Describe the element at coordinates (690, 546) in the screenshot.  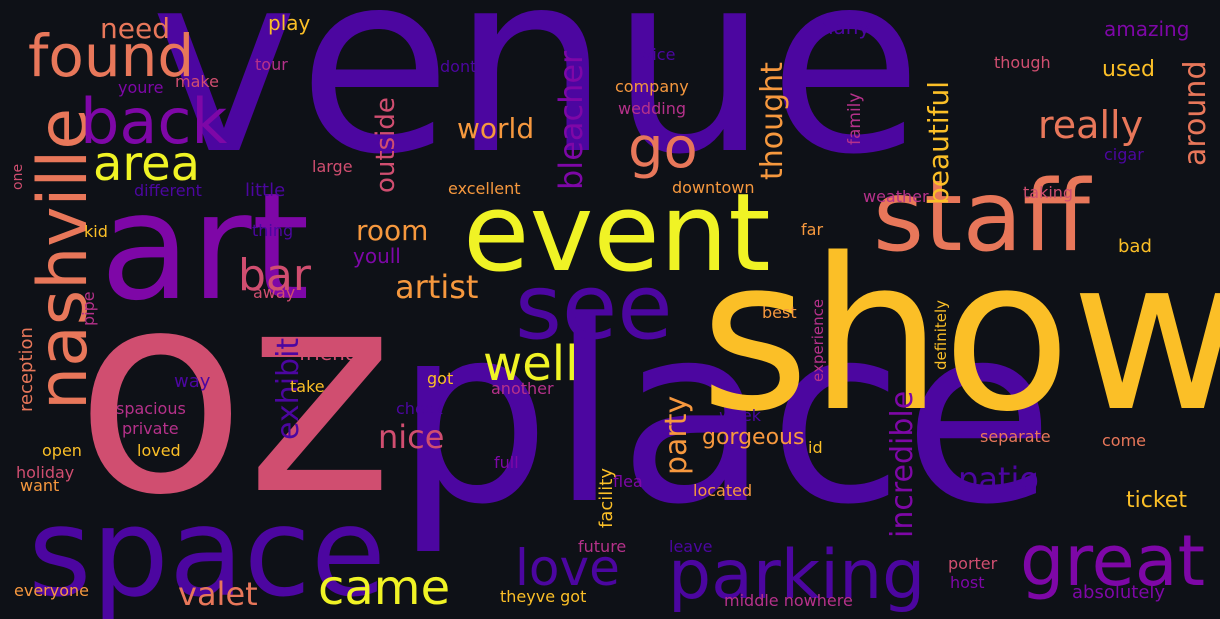
I see `word-leave: leave` at that location.